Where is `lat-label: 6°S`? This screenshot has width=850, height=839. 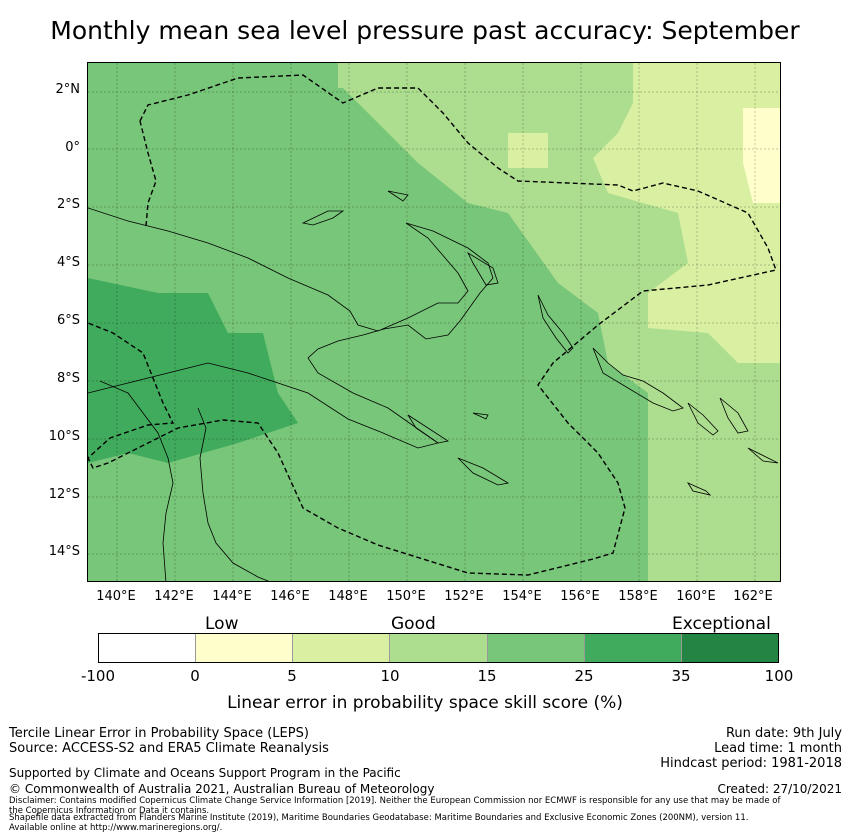
lat-label: 6°S is located at coordinates (68, 320).